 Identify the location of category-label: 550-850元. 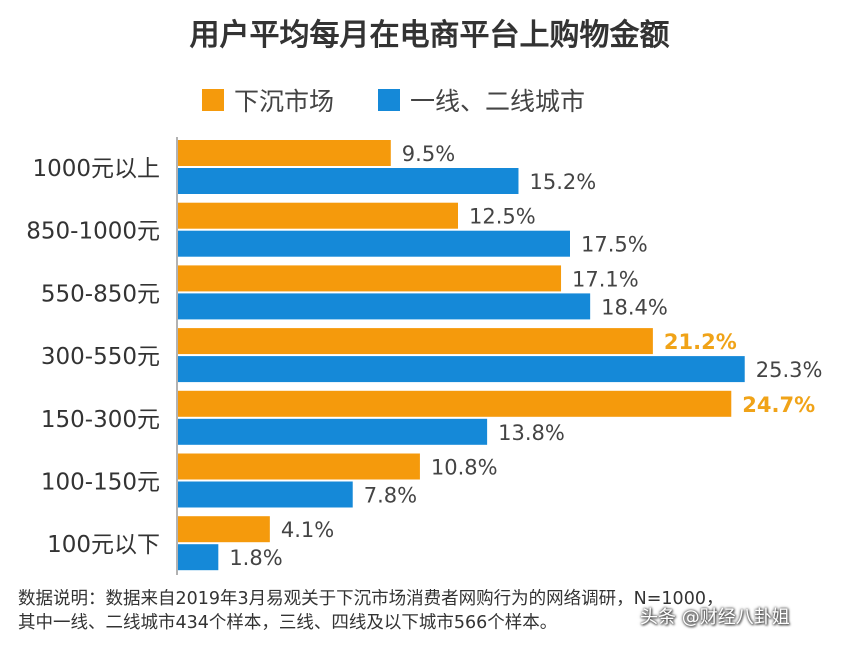
(100, 294).